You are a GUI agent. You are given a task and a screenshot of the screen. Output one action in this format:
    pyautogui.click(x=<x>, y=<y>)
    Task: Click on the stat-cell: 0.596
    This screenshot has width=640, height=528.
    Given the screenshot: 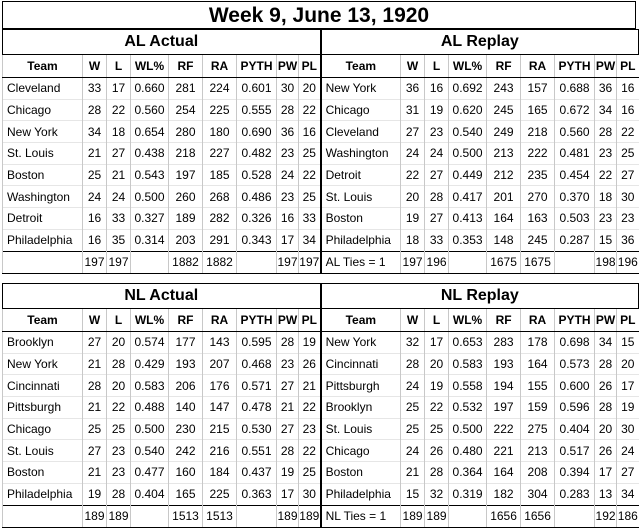 What is the action you would take?
    pyautogui.click(x=574, y=407)
    